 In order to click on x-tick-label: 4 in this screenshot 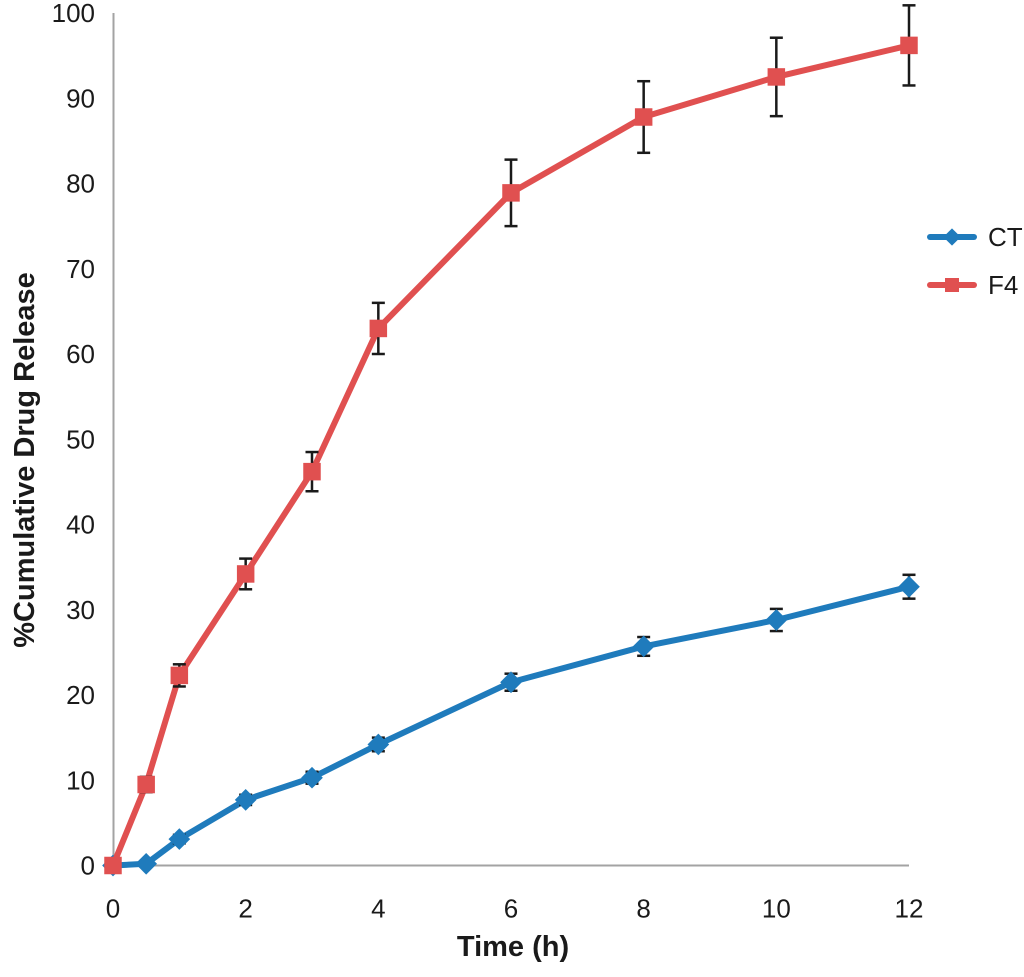, I will do `click(378, 909)`.